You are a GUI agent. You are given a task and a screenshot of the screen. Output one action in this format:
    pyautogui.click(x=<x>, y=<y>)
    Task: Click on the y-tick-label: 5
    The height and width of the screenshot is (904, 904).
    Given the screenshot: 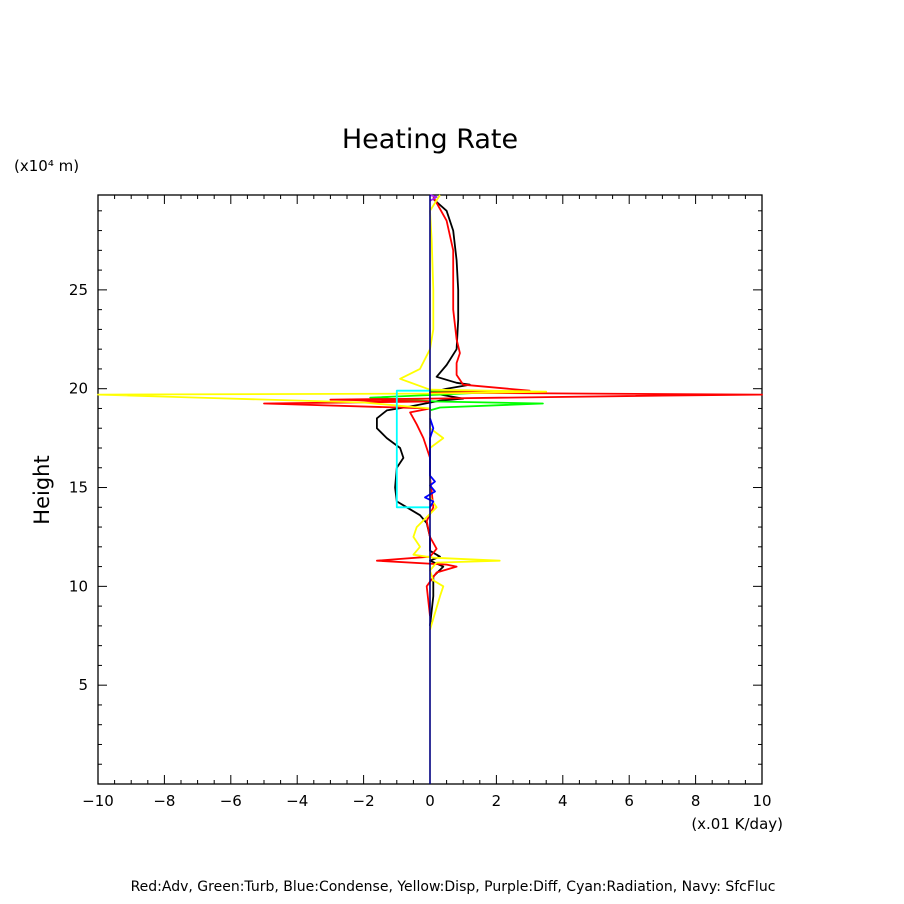 What is the action you would take?
    pyautogui.click(x=83, y=685)
    